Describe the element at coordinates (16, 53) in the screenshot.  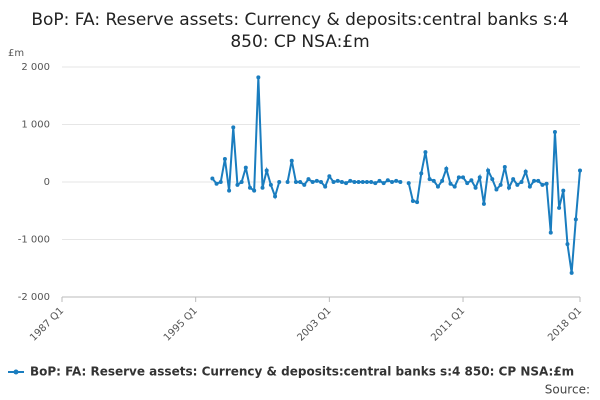
I see `y-axis-label: £m` at that location.